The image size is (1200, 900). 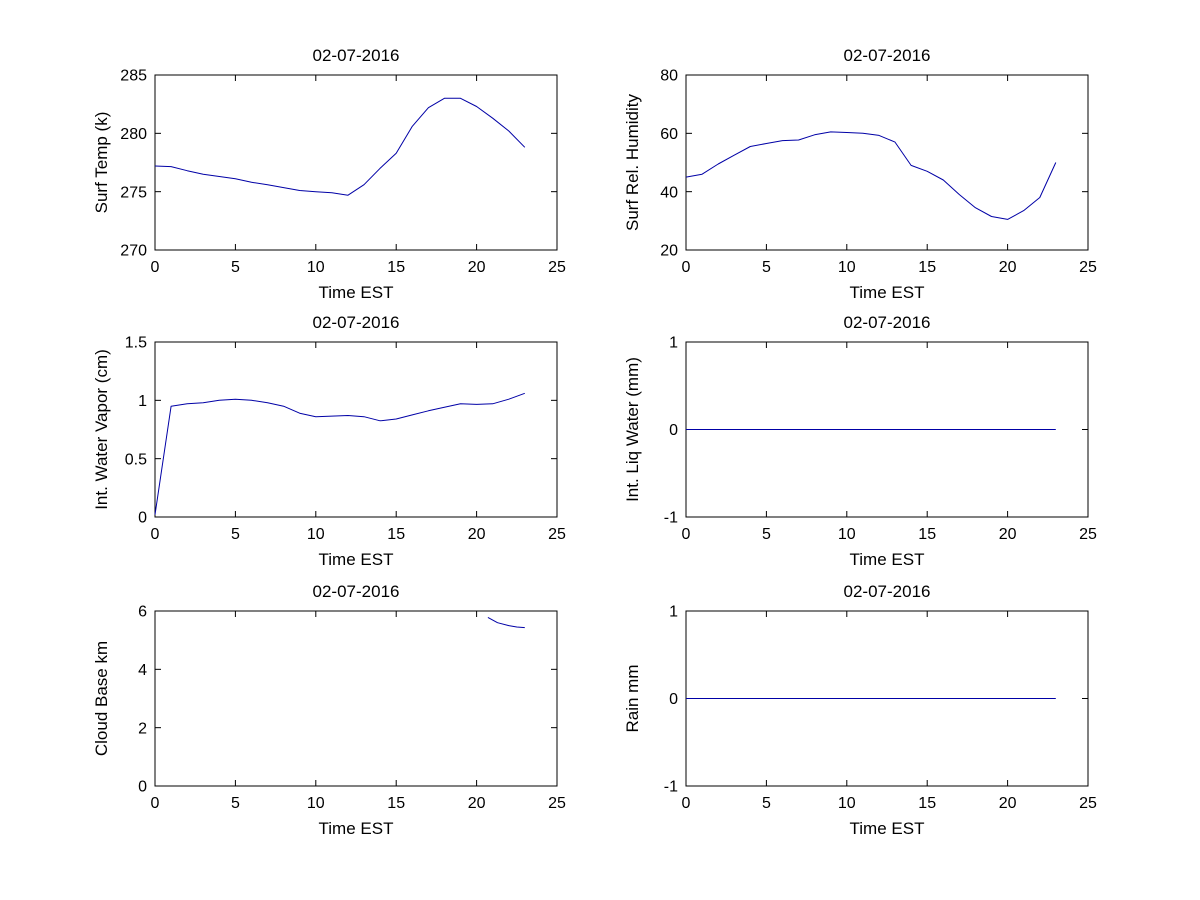 What do you see at coordinates (133, 76) in the screenshot?
I see `y-tick-label: 285` at bounding box center [133, 76].